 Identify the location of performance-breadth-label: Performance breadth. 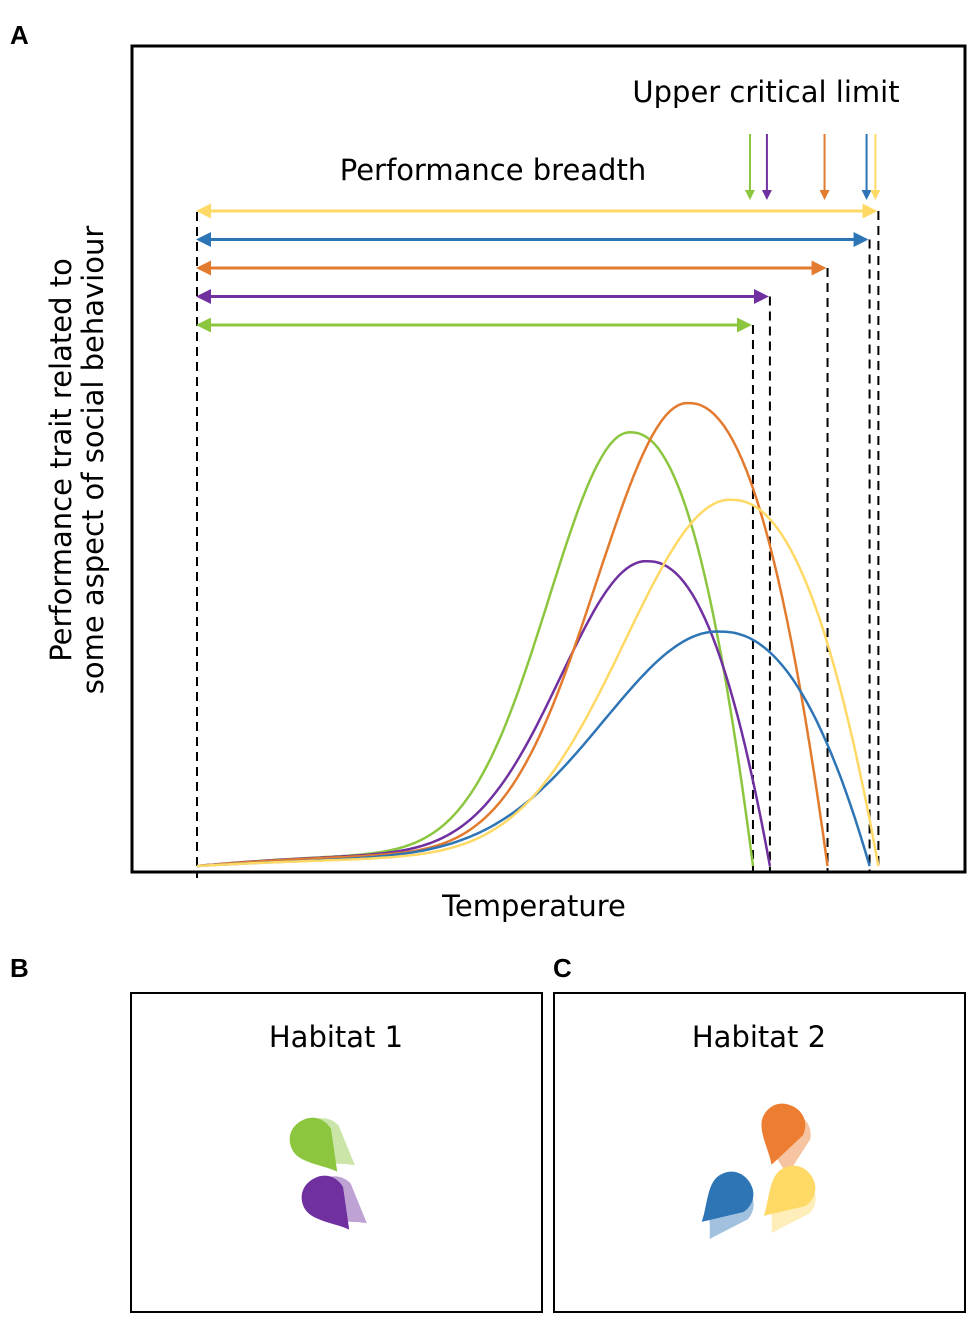
(493, 170).